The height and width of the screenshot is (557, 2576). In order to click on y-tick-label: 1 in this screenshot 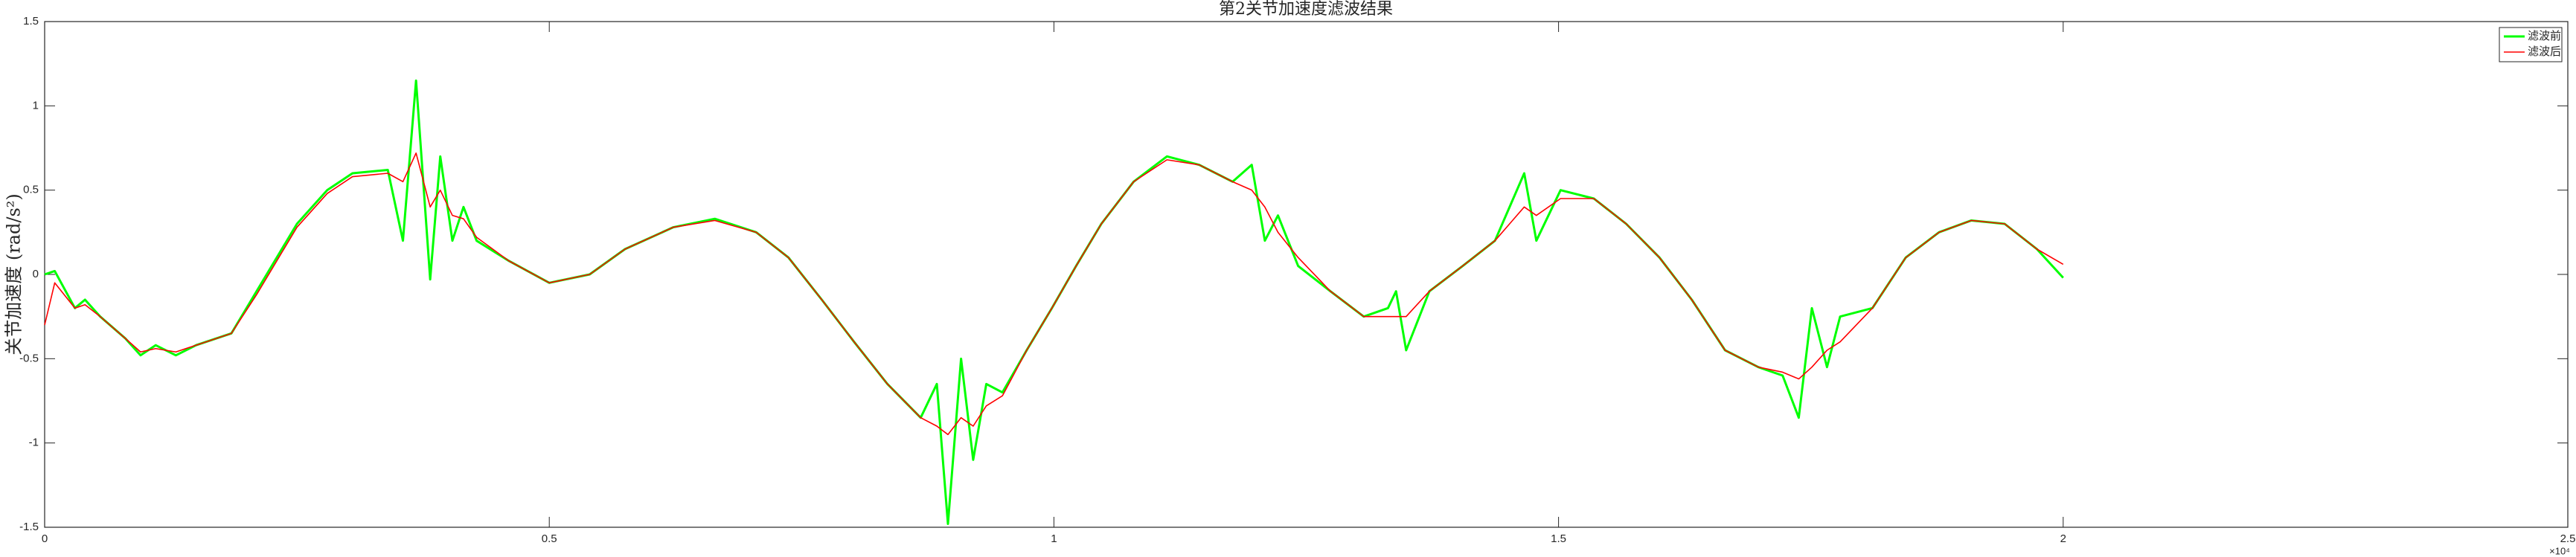, I will do `click(36, 105)`.